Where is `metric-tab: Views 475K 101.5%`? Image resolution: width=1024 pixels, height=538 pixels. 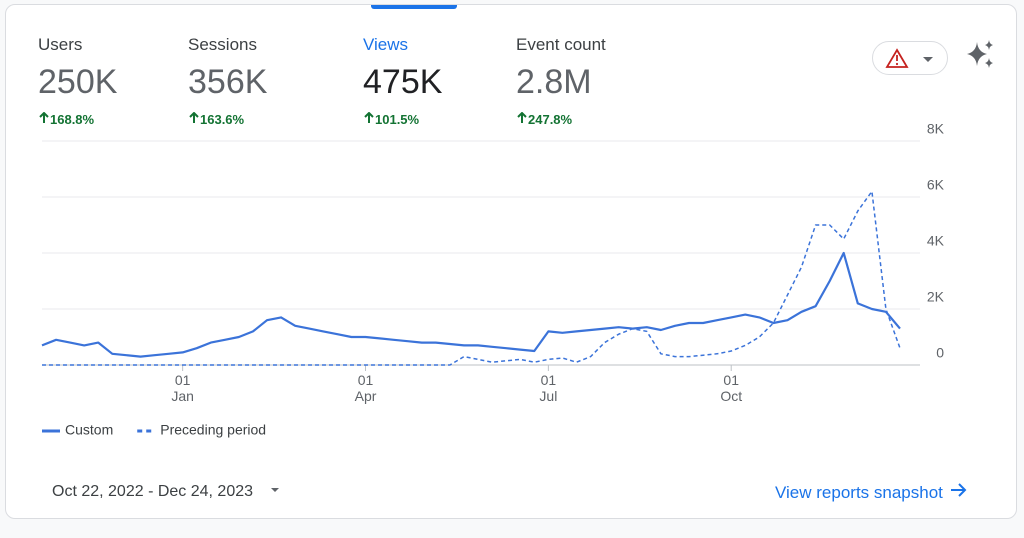
metric-tab: Views 475K 101.5% is located at coordinates (402, 81).